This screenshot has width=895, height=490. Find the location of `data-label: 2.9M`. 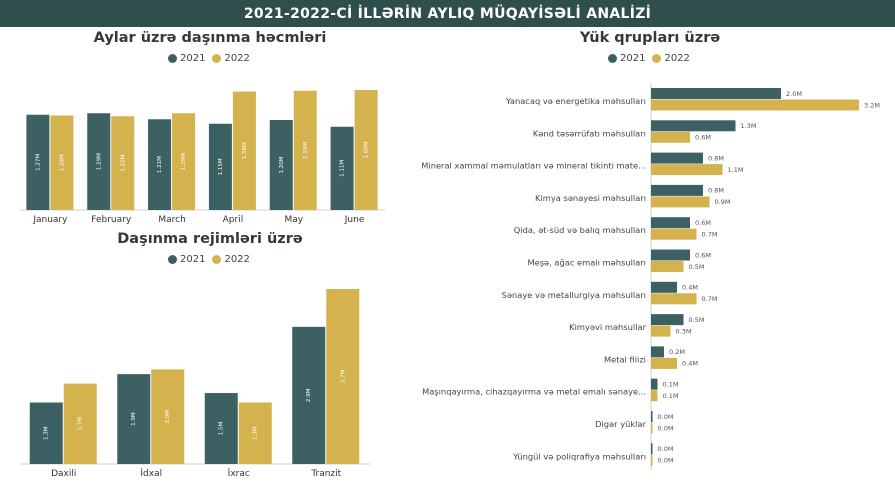

data-label: 2.9M is located at coordinates (309, 395).